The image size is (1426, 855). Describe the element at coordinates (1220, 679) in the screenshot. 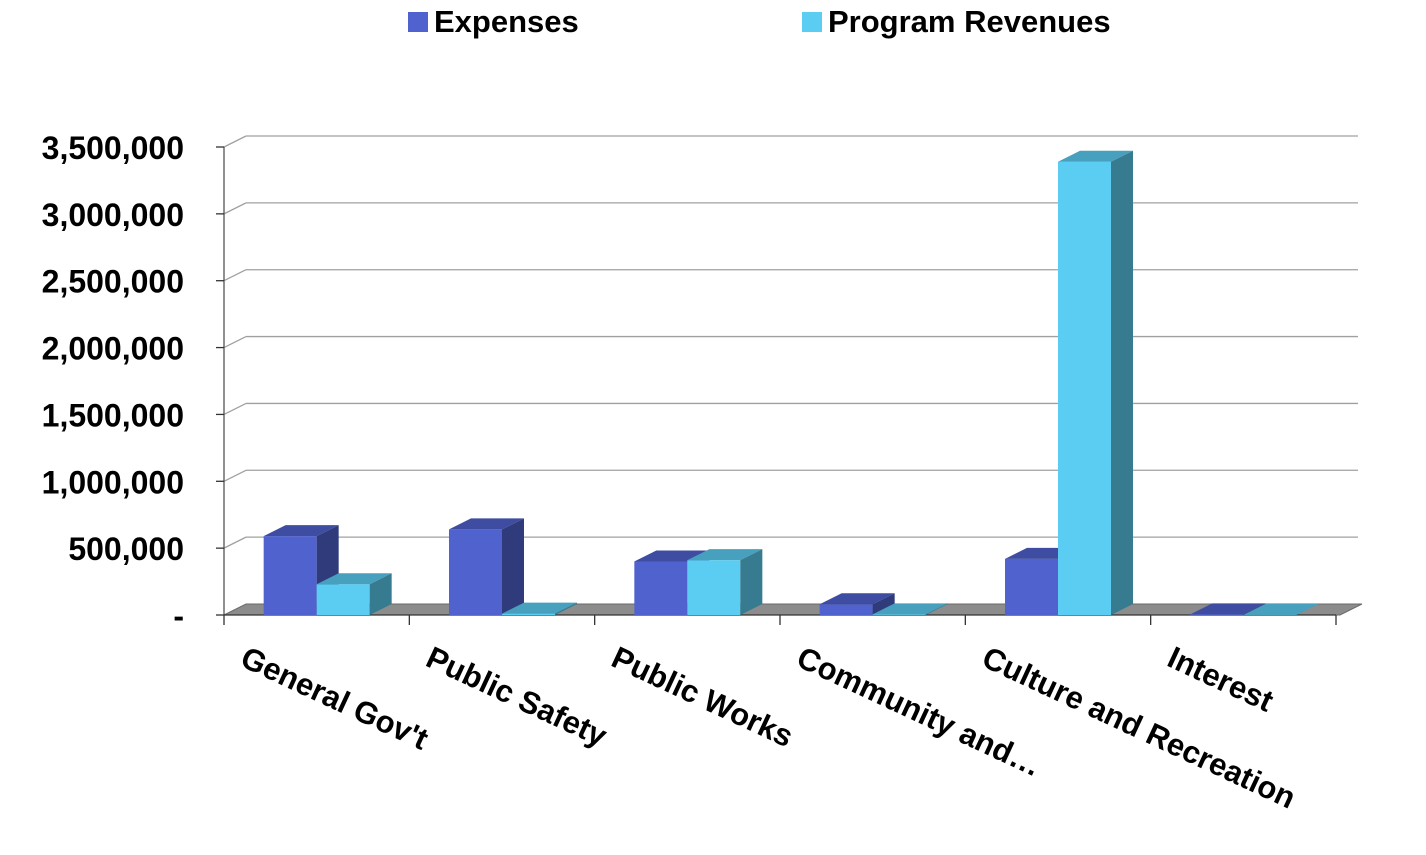

I see `x-tick-label: Interest` at that location.